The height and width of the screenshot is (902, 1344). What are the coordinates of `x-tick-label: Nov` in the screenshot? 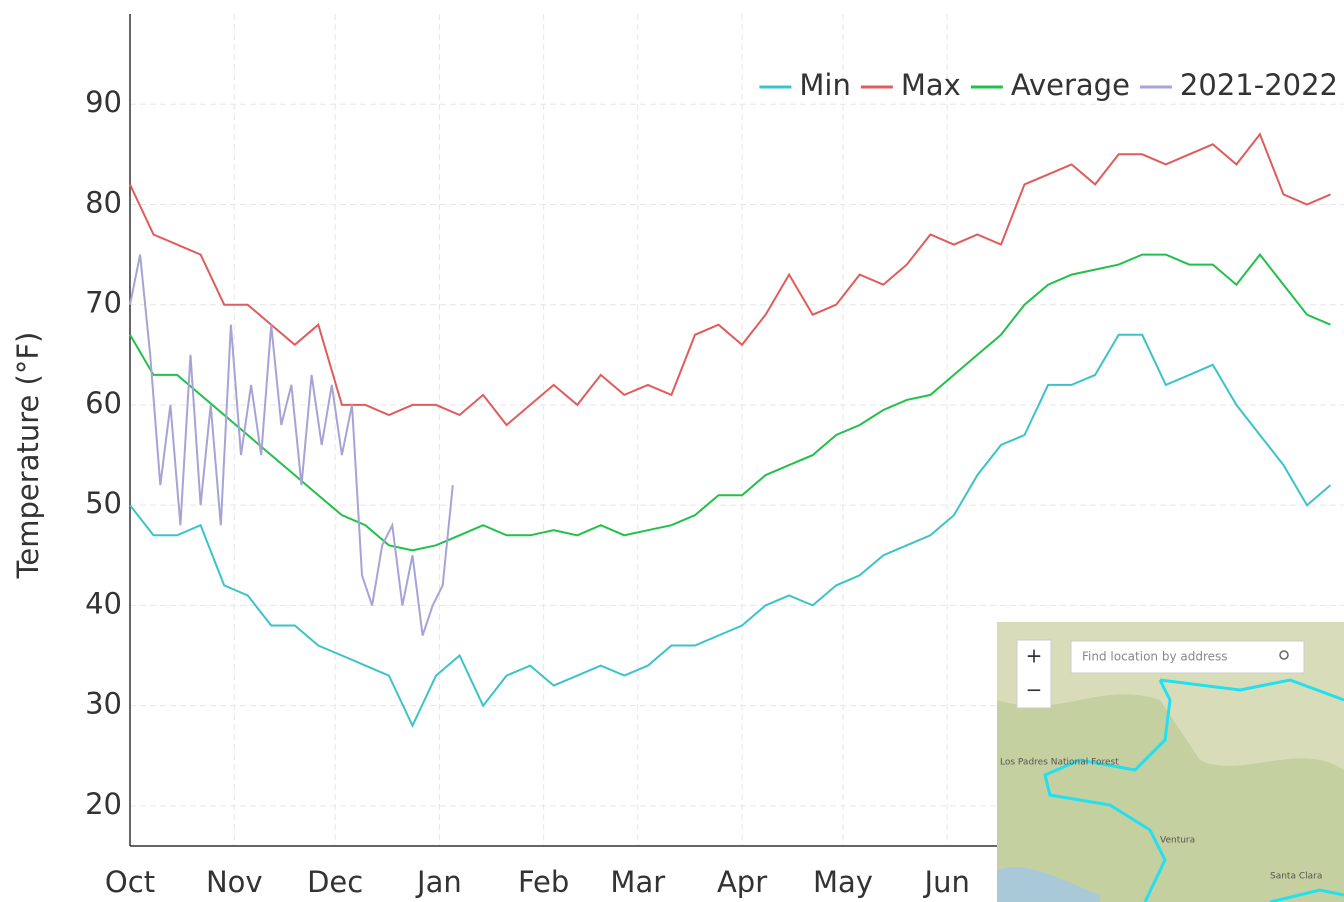 It's located at (234, 882).